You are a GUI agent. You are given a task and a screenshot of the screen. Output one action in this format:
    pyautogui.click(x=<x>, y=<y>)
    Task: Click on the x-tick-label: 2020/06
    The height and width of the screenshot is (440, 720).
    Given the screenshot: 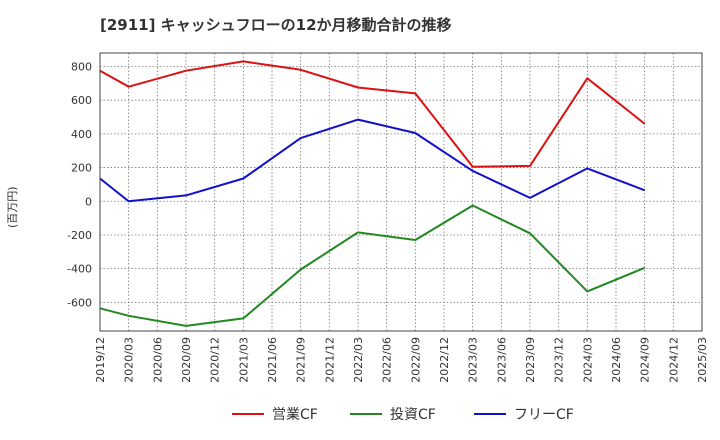 What is the action you would take?
    pyautogui.click(x=157, y=360)
    